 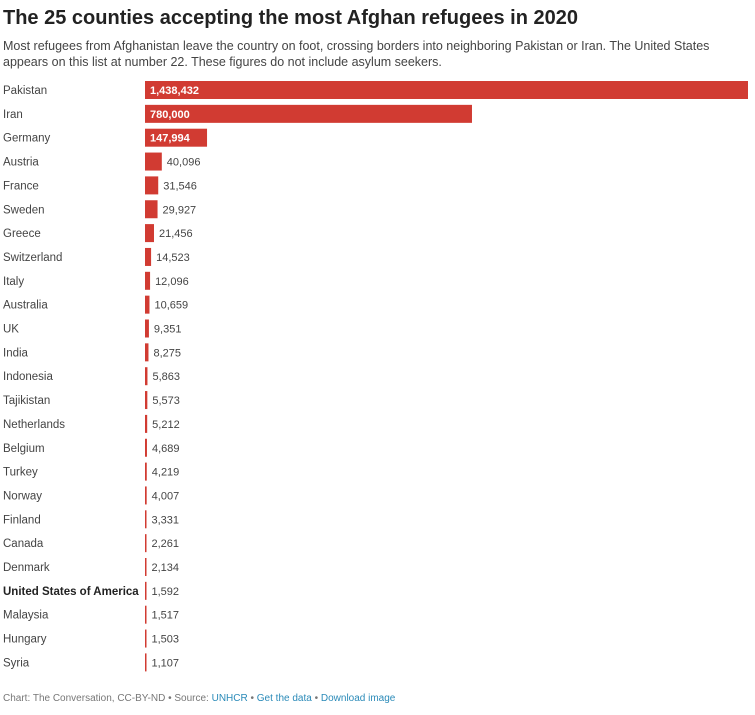 What do you see at coordinates (146, 471) in the screenshot?
I see `bar-turkey` at bounding box center [146, 471].